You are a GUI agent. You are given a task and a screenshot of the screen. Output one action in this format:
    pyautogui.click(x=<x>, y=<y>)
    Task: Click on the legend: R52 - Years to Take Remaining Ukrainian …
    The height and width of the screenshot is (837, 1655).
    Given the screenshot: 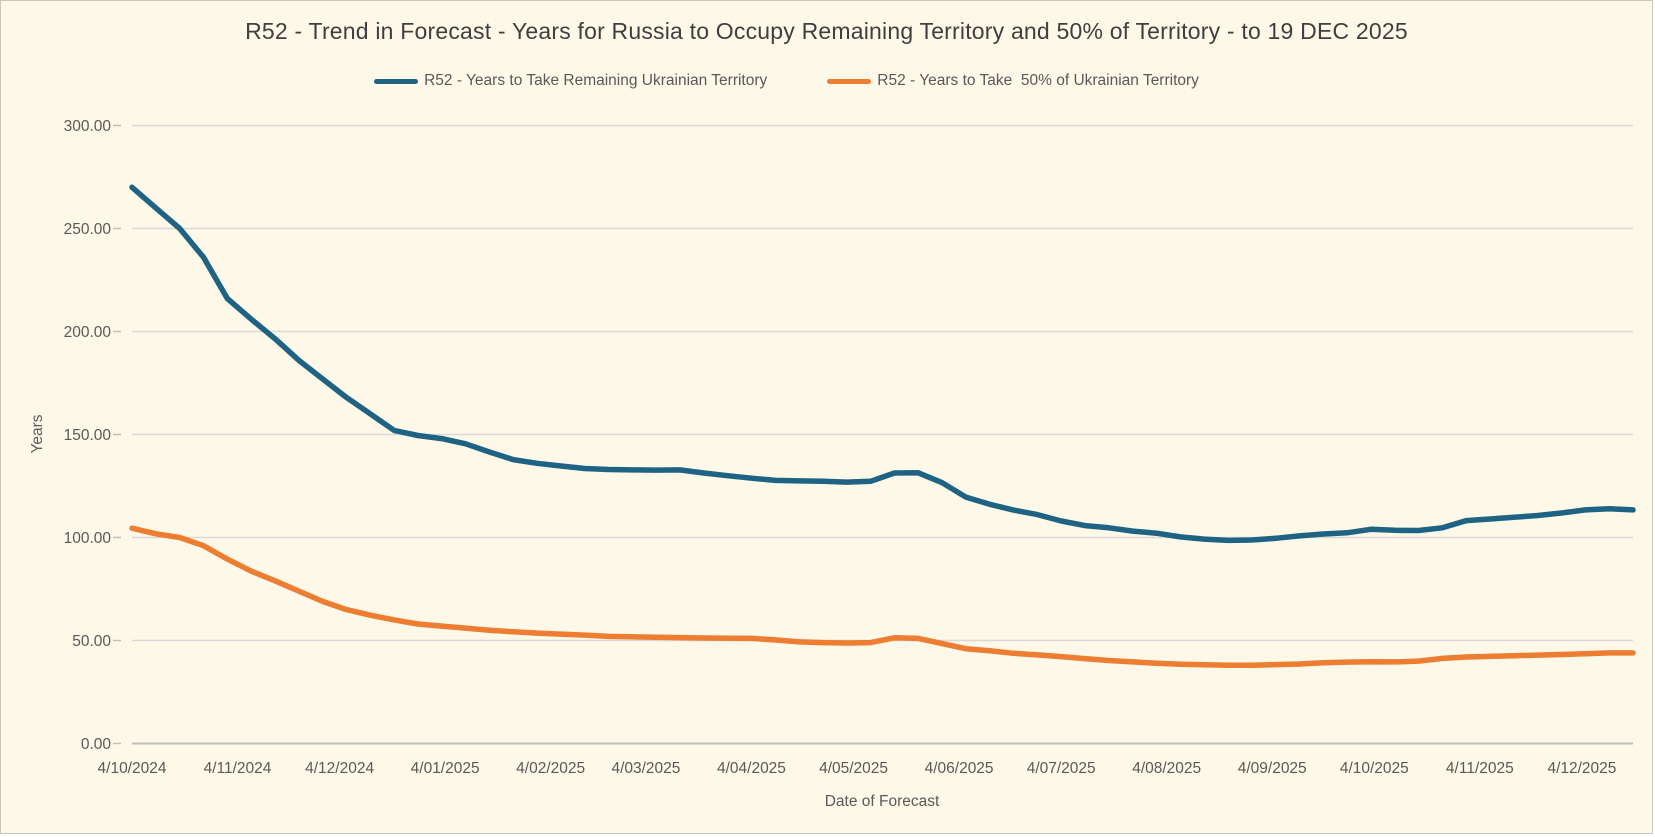 What is the action you would take?
    pyautogui.click(x=826, y=81)
    